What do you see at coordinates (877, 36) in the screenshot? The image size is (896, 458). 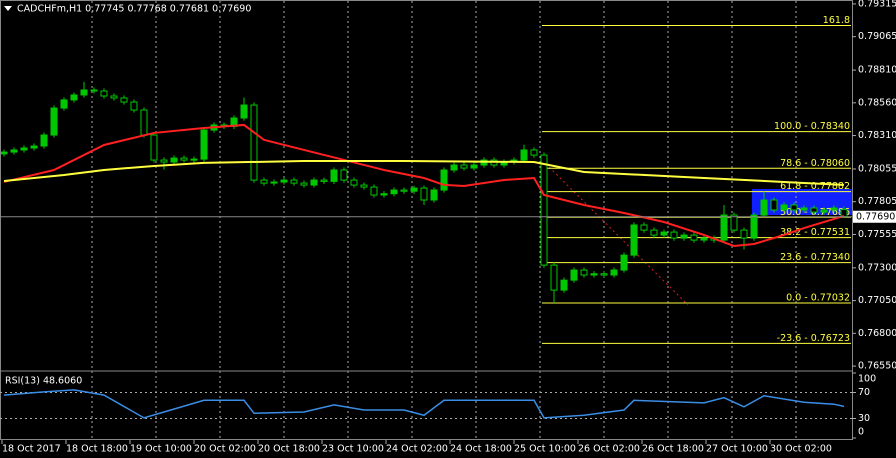 I see `y-tick-label: 0.79065` at bounding box center [877, 36].